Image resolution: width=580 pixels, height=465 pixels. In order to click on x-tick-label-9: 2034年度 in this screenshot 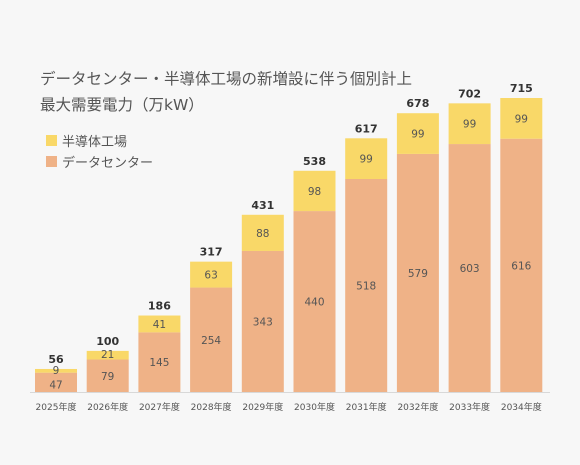, I will do `click(521, 407)`.